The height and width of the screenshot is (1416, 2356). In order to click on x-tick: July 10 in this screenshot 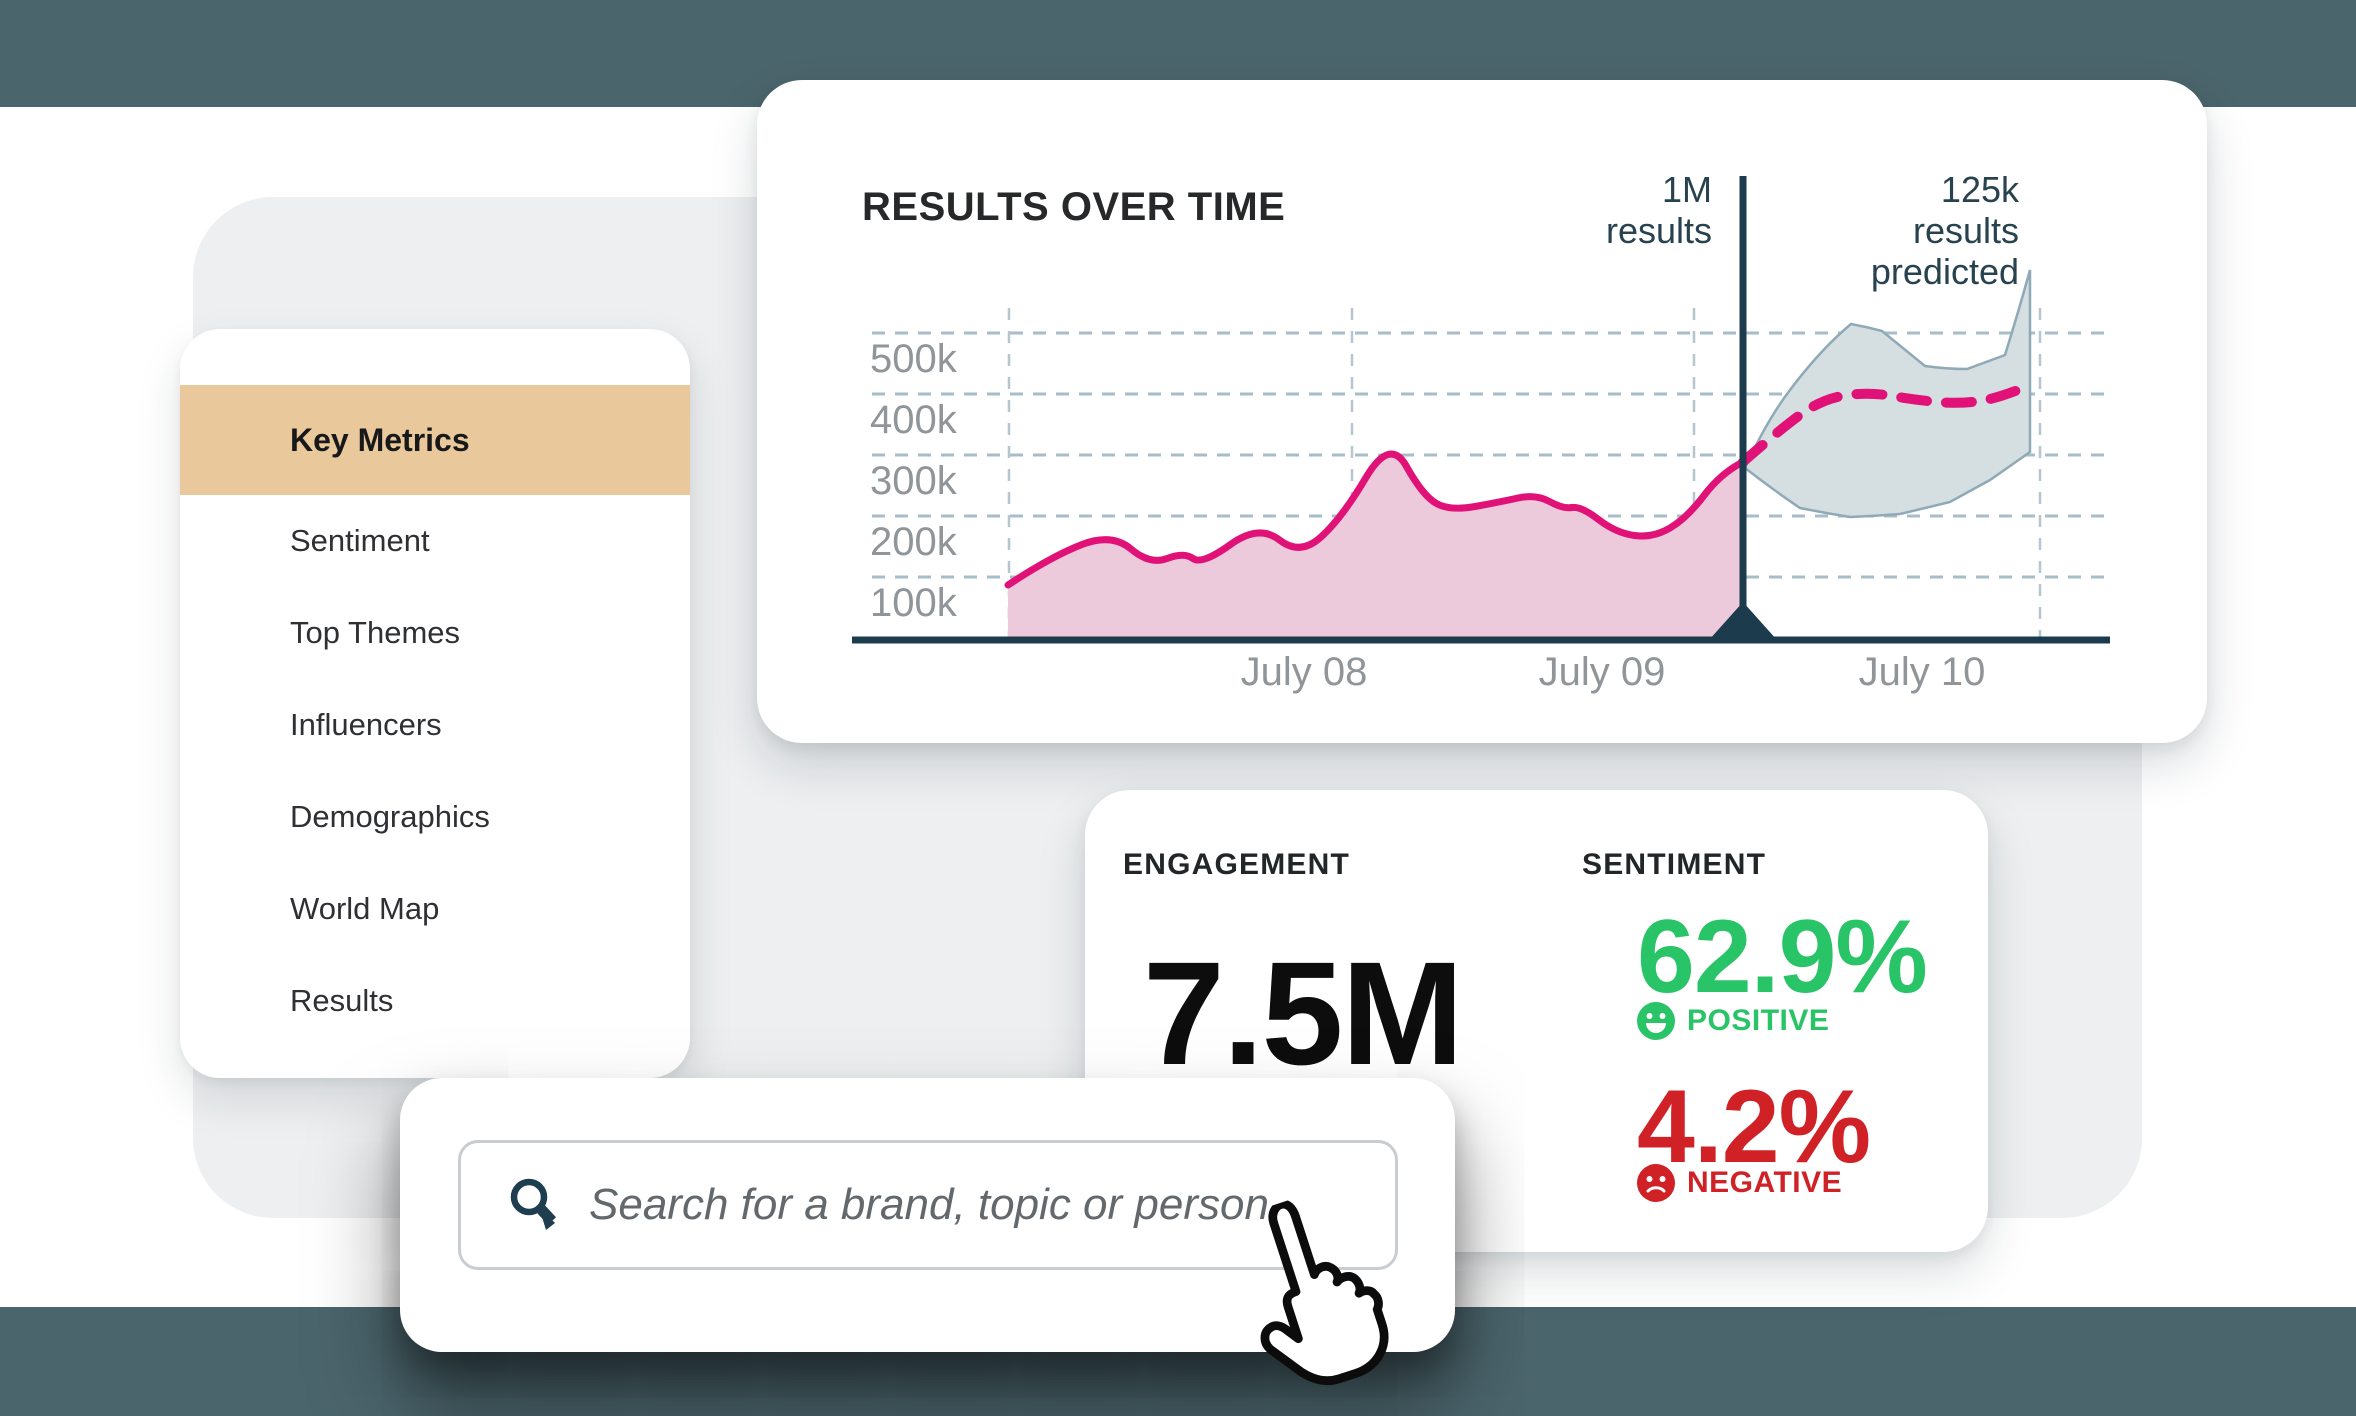, I will do `click(1922, 672)`.